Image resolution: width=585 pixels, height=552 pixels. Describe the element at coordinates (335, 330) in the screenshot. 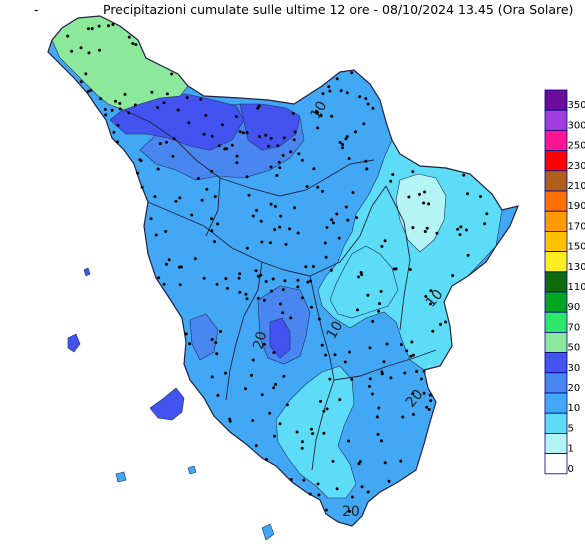

I see `contour-label: 10` at that location.